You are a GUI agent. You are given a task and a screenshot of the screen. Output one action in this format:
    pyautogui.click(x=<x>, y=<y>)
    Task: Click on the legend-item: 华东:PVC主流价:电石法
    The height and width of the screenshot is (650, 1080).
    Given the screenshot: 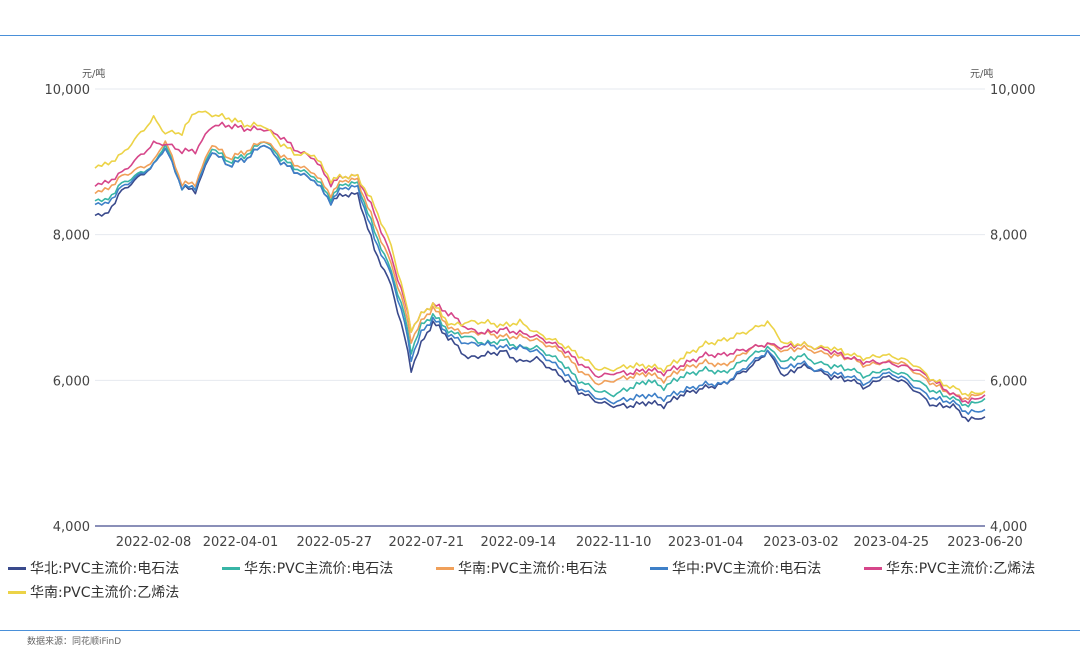 What is the action you would take?
    pyautogui.click(x=329, y=568)
    